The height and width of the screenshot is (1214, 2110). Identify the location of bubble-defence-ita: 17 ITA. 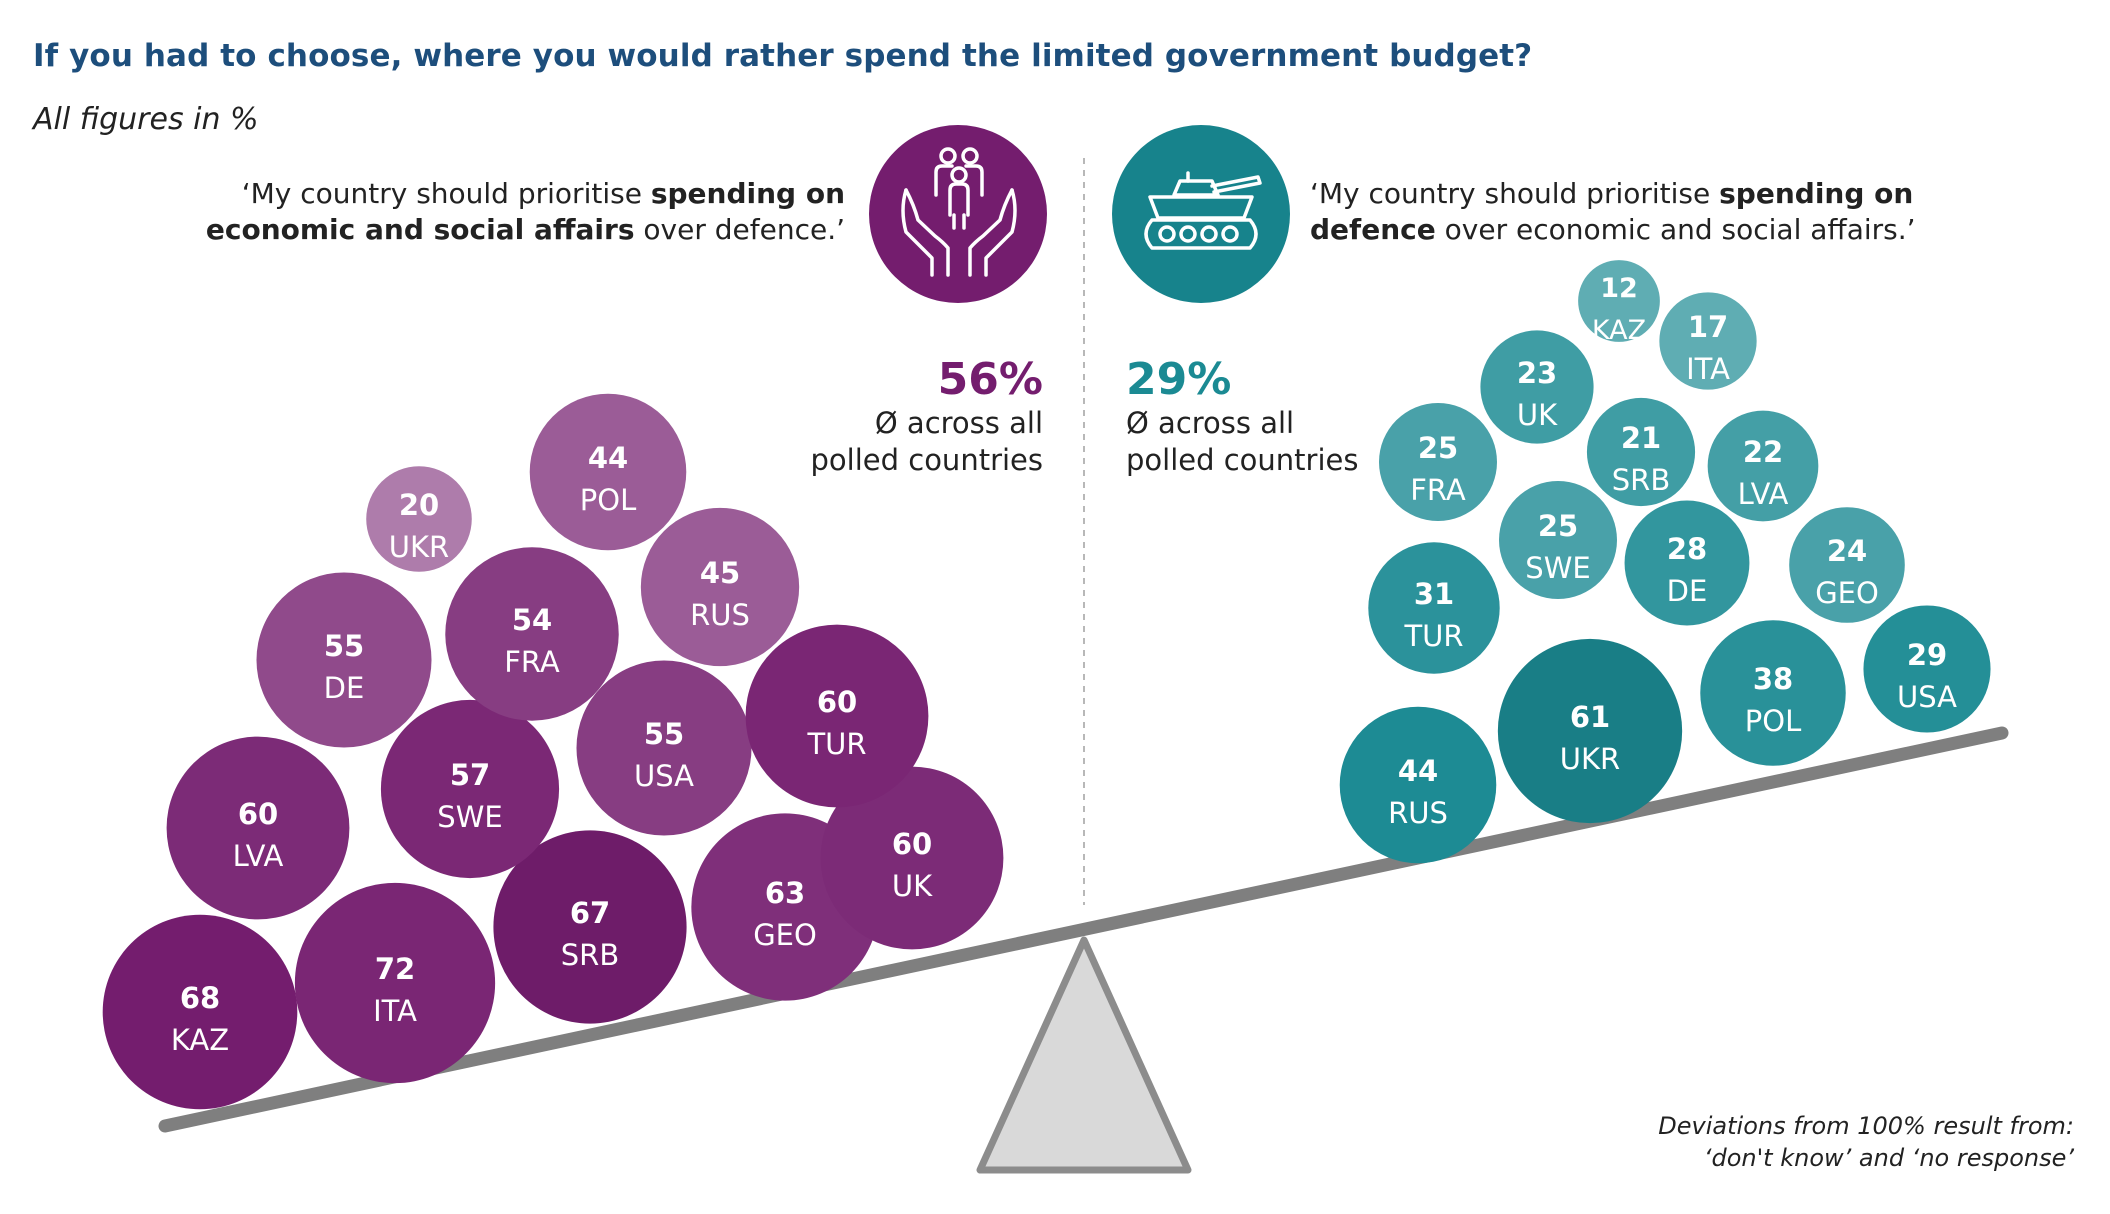
(1708, 341).